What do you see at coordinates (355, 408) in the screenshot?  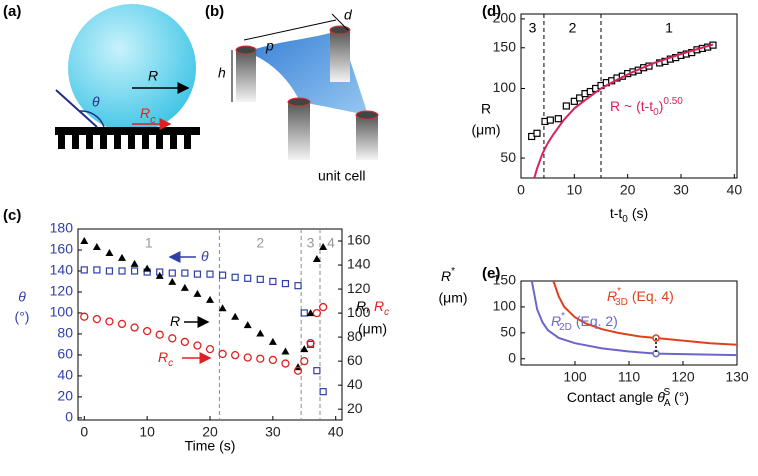 I see `y2-tick-label: 20` at bounding box center [355, 408].